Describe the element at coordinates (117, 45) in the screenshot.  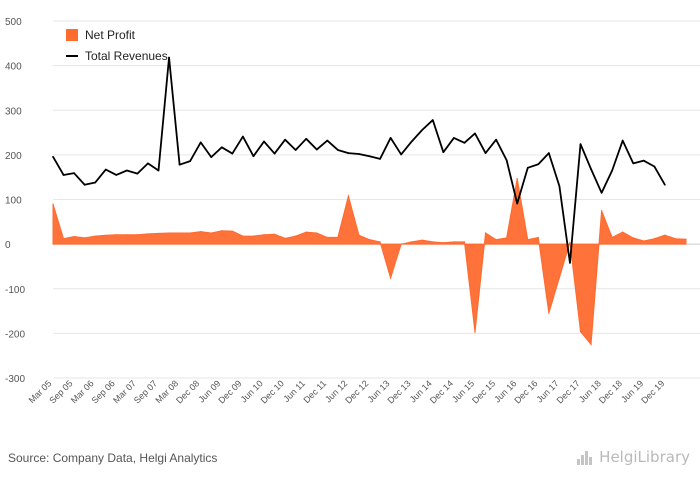
I see `legend: Net Profit Total Revenues` at that location.